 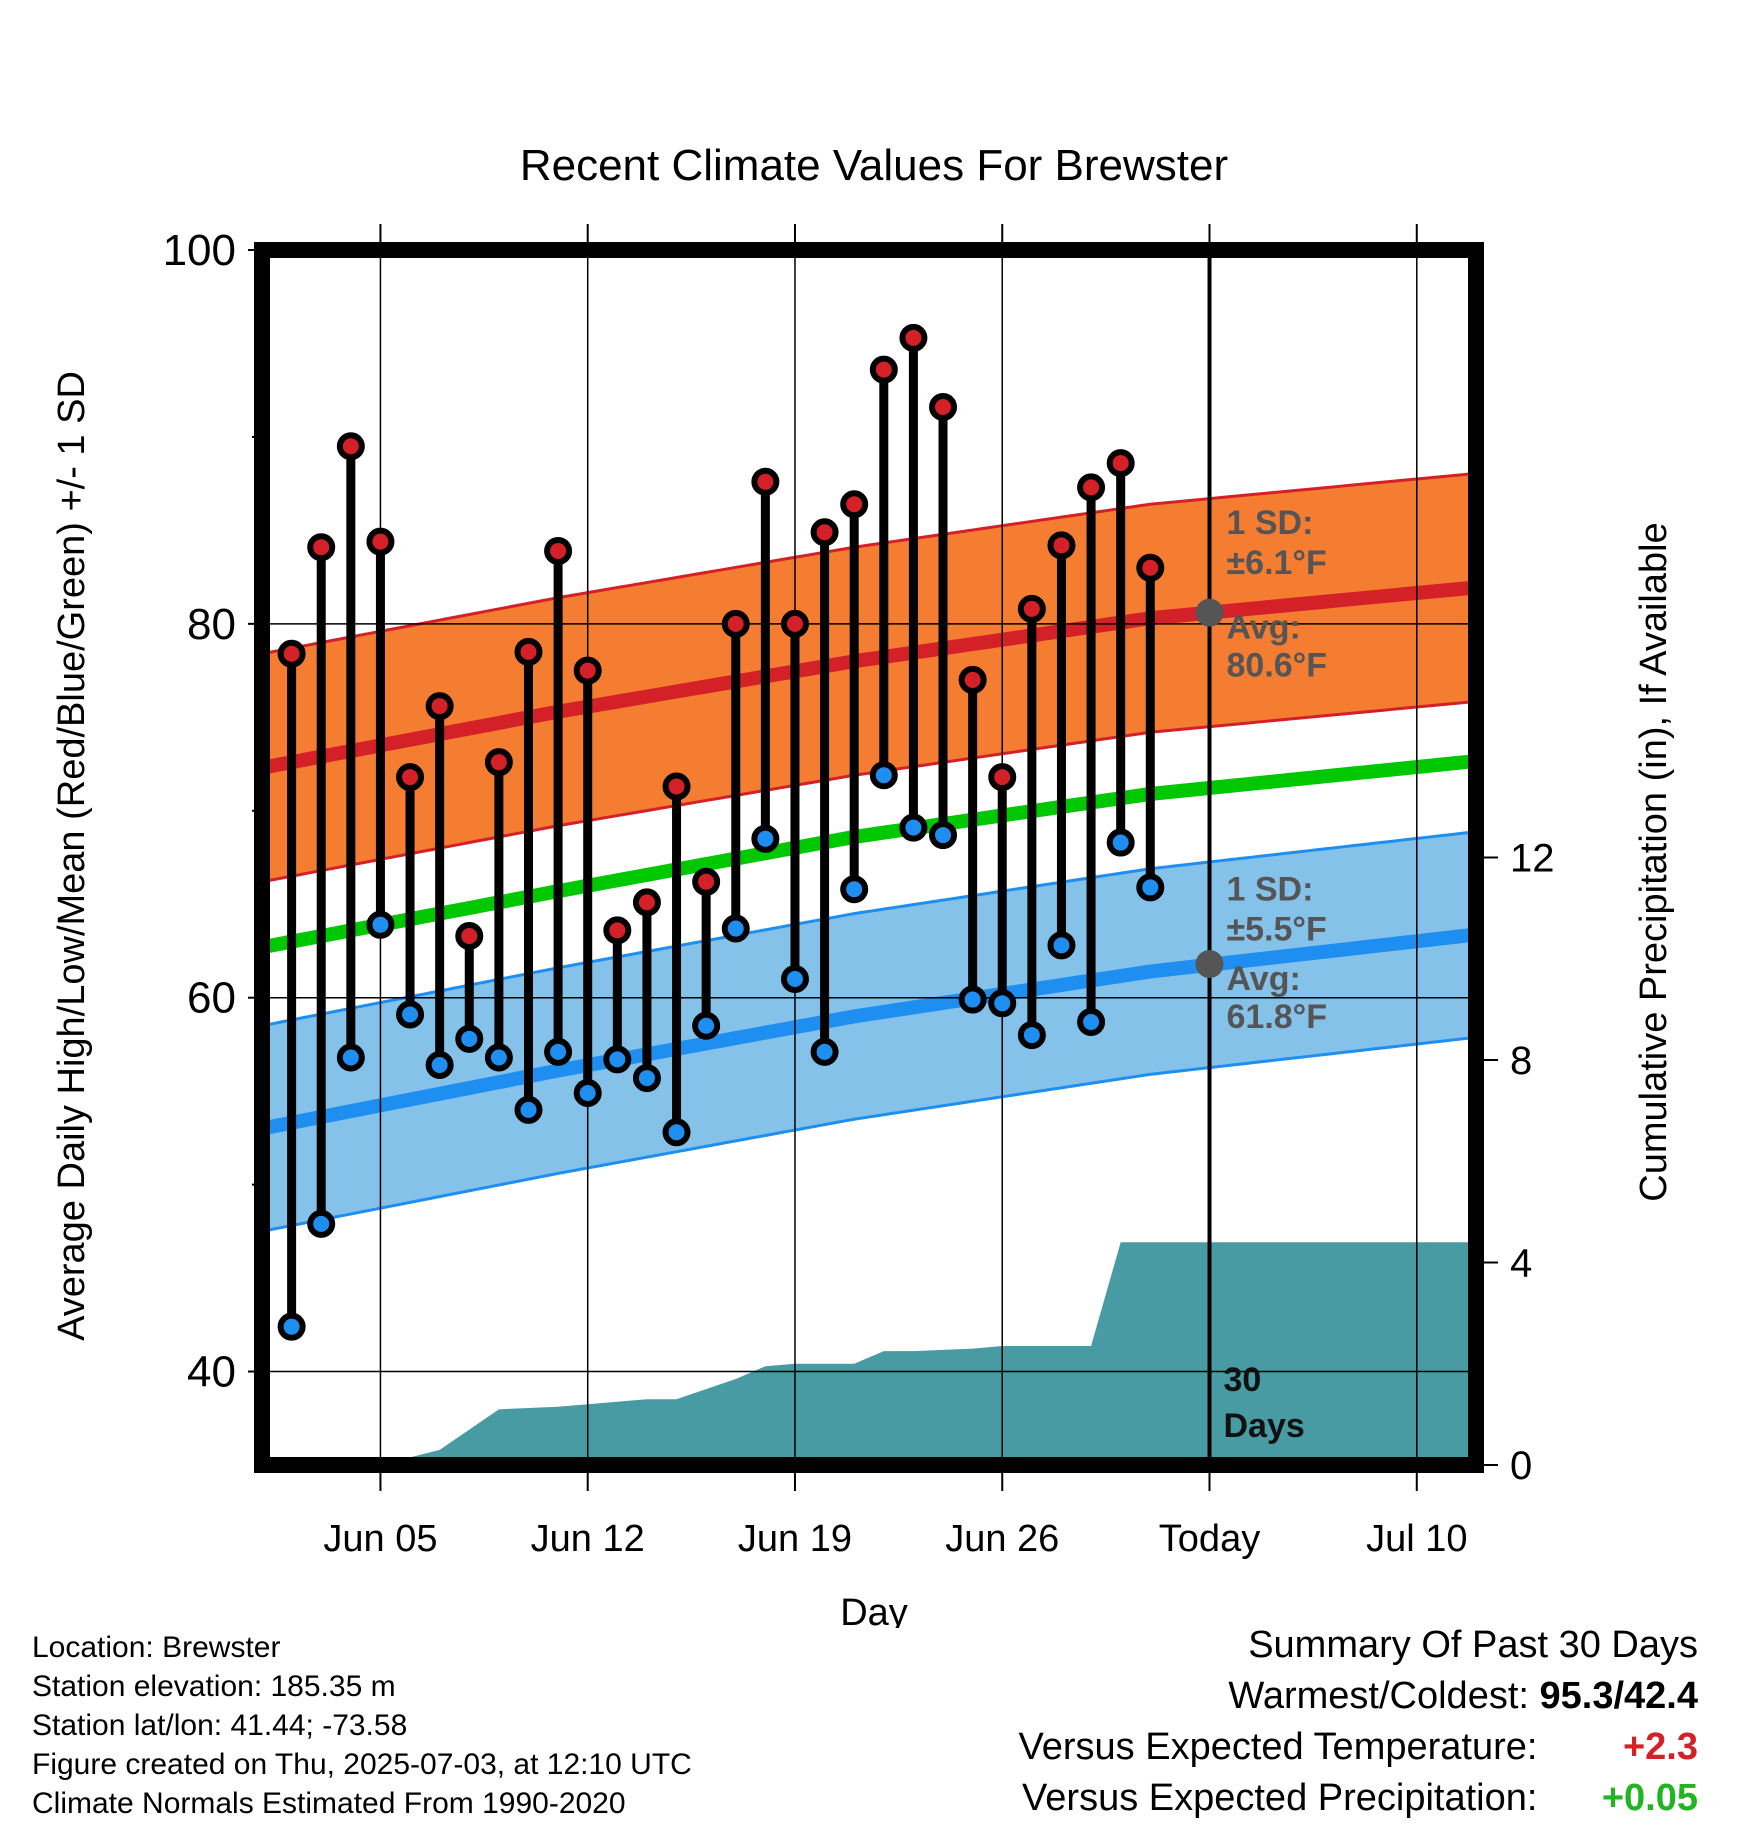 I want to click on high-avg-value: 80.6°F, so click(x=1277, y=666).